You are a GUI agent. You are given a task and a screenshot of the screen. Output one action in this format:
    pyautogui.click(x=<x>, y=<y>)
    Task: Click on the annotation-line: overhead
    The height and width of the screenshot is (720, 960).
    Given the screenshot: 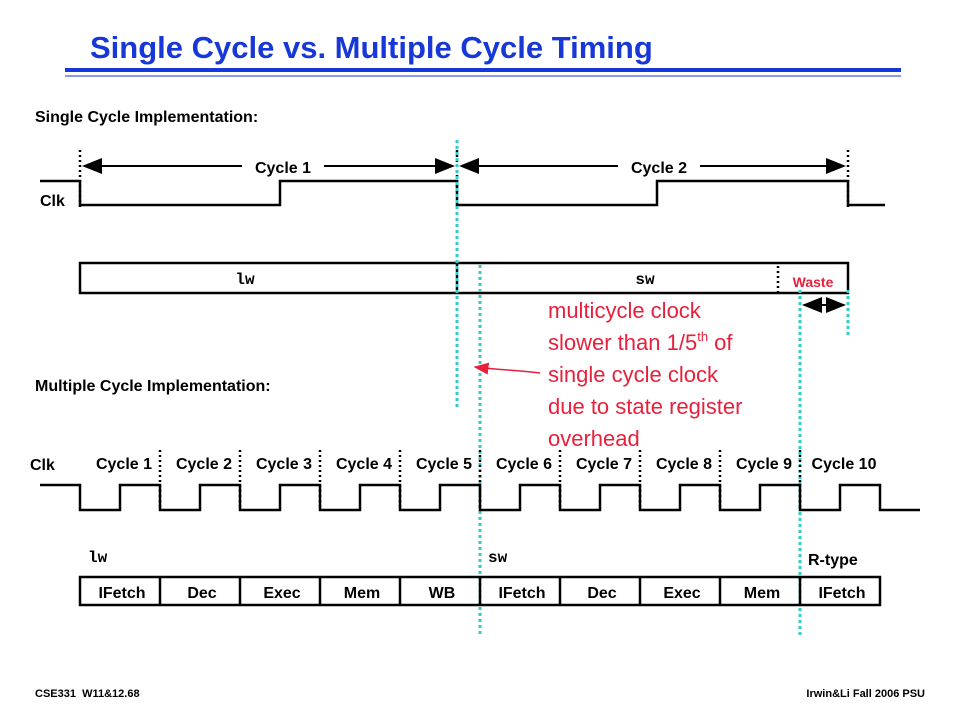 What is the action you would take?
    pyautogui.click(x=594, y=438)
    